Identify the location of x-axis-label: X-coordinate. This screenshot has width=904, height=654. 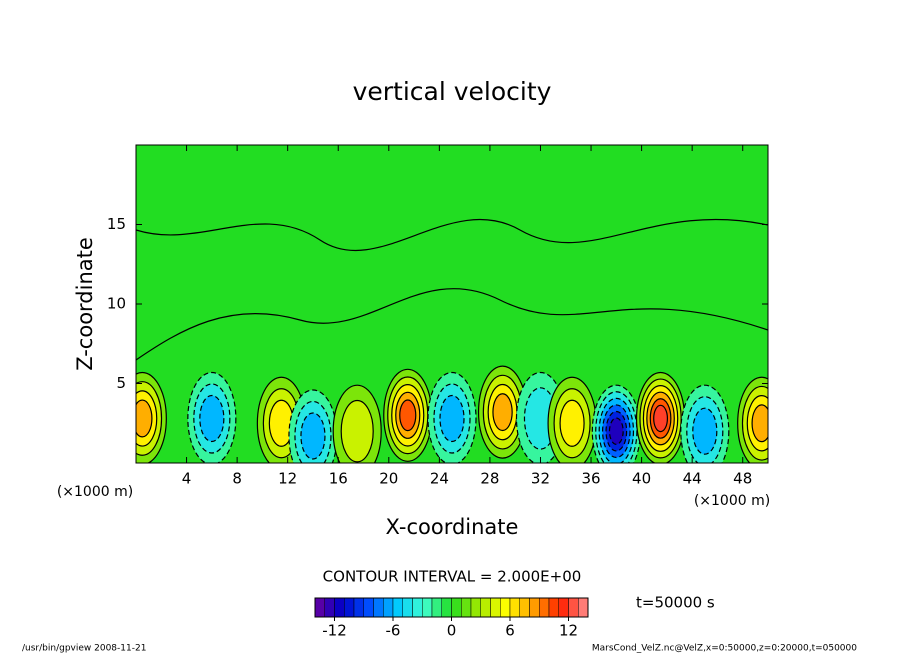
(452, 527).